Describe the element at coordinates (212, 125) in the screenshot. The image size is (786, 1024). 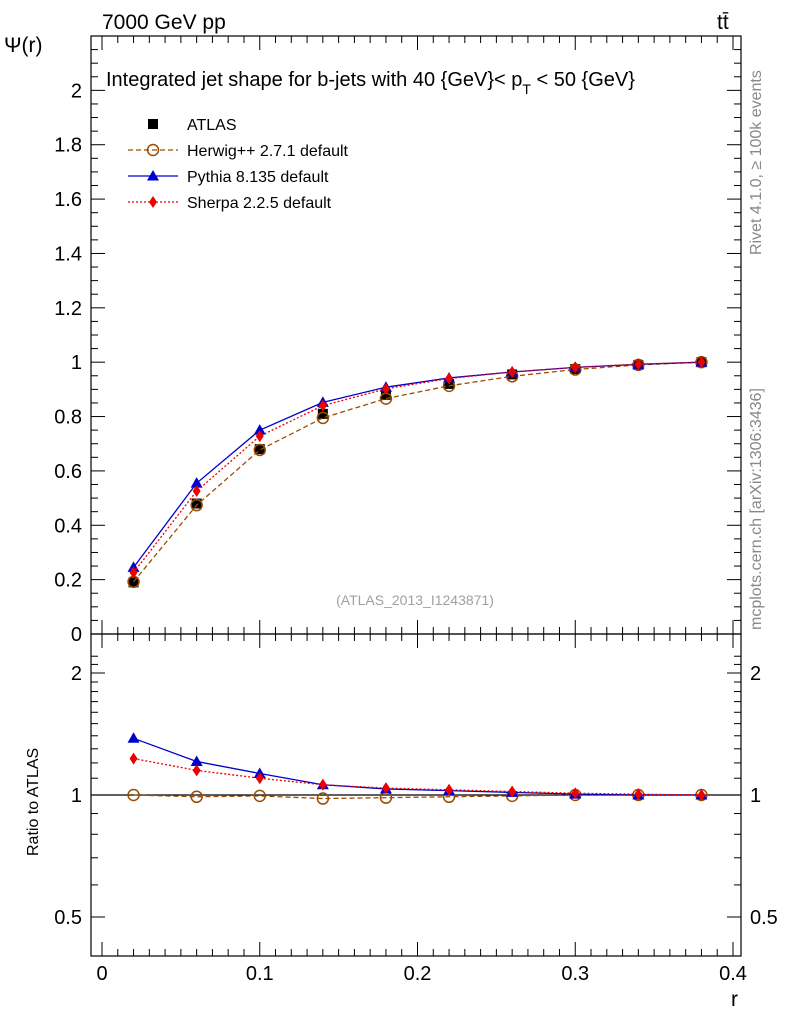
I see `legend-label: ATLAS` at that location.